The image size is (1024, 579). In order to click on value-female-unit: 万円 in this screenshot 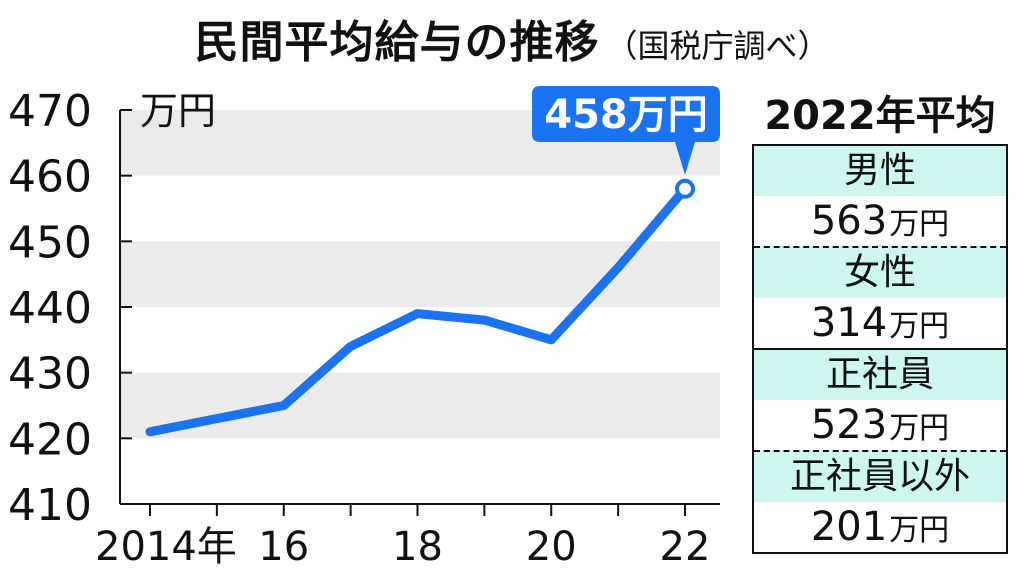, I will do `click(919, 326)`.